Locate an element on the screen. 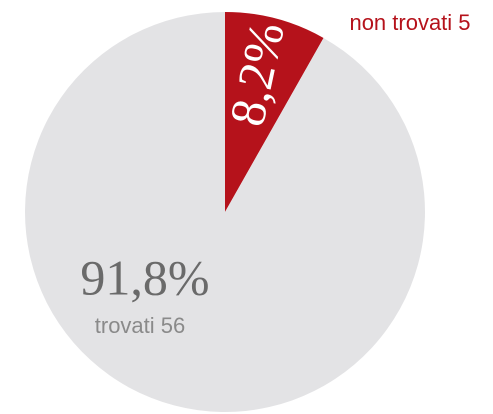 The image size is (493, 414). slice-category-label: trovati 56 is located at coordinates (140, 325).